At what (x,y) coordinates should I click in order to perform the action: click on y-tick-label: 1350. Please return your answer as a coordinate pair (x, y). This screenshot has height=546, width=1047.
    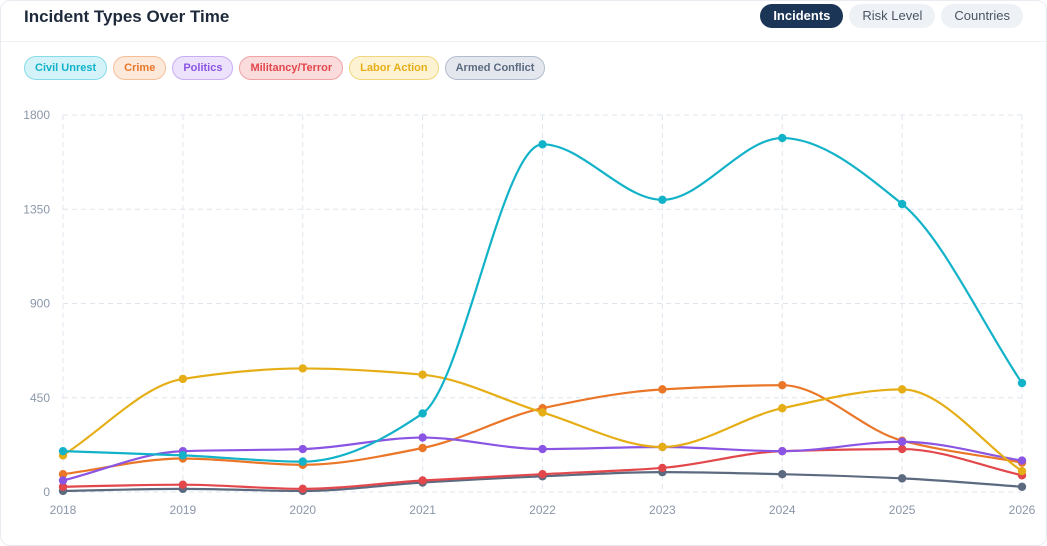
    Looking at the image, I should click on (36, 209).